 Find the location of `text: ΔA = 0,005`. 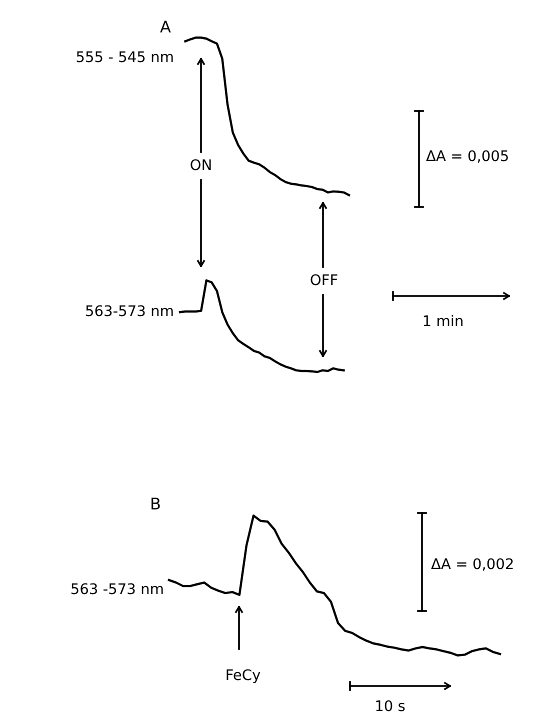

text: ΔA = 0,005 is located at coordinates (467, 156).